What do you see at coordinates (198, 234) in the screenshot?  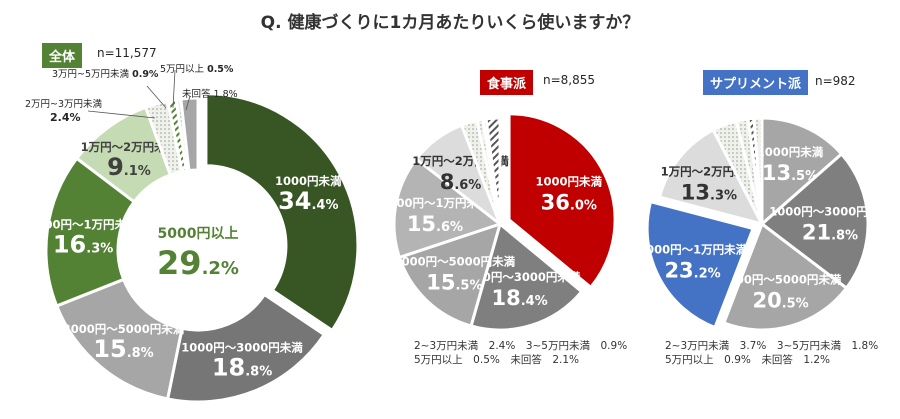 I see `center-label: 5000円以上` at bounding box center [198, 234].